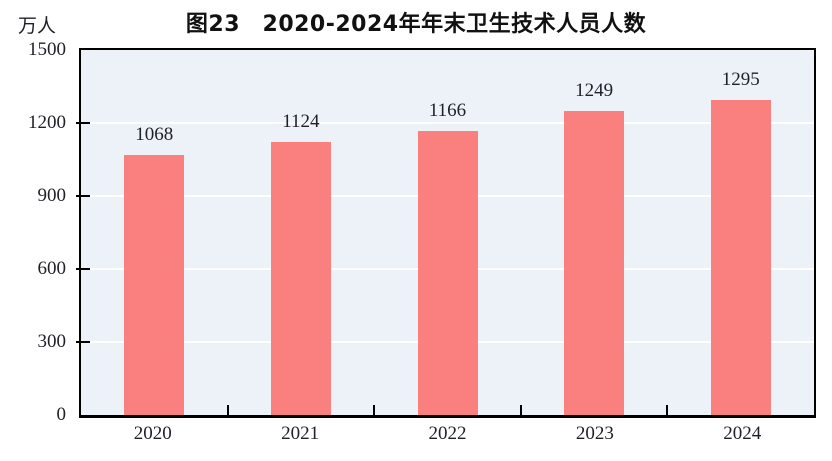 This screenshot has height=461, width=832. Describe the element at coordinates (47, 49) in the screenshot. I see `y-tick-label: 1500` at that location.